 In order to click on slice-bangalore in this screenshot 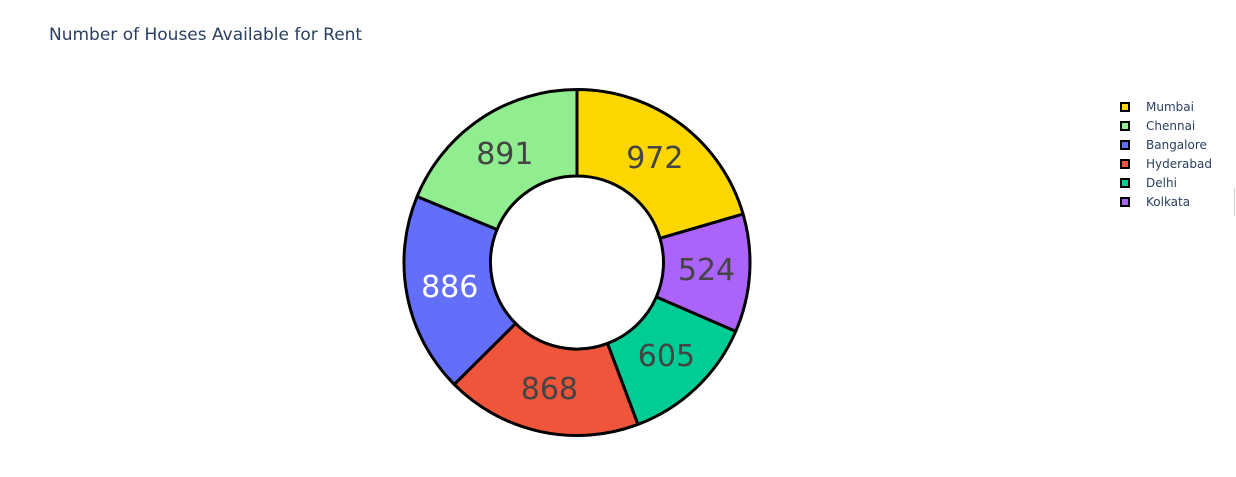, I will do `click(460, 290)`.